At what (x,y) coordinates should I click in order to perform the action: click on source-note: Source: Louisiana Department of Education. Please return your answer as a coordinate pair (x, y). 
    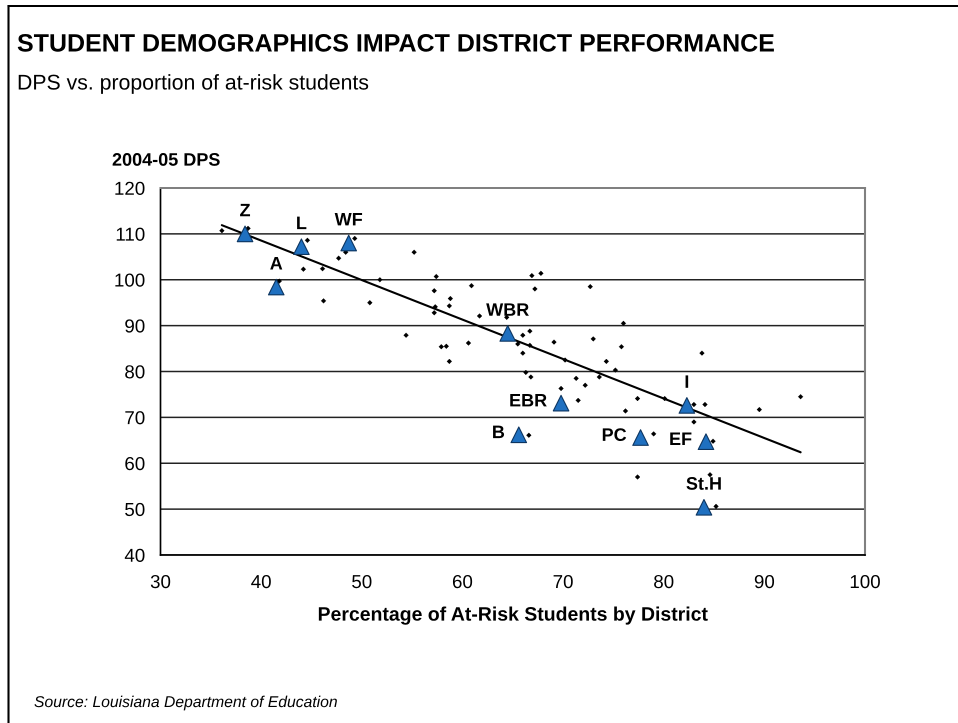
    Looking at the image, I should click on (185, 703).